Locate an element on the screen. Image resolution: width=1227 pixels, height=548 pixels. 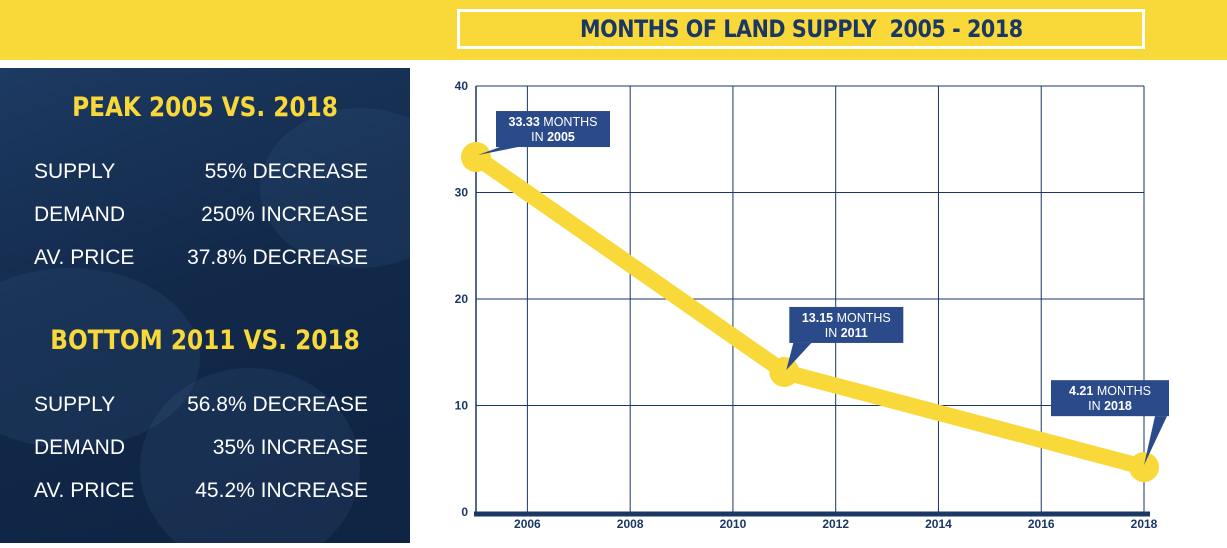
stat-value: 35% INCREASE is located at coordinates (290, 447).